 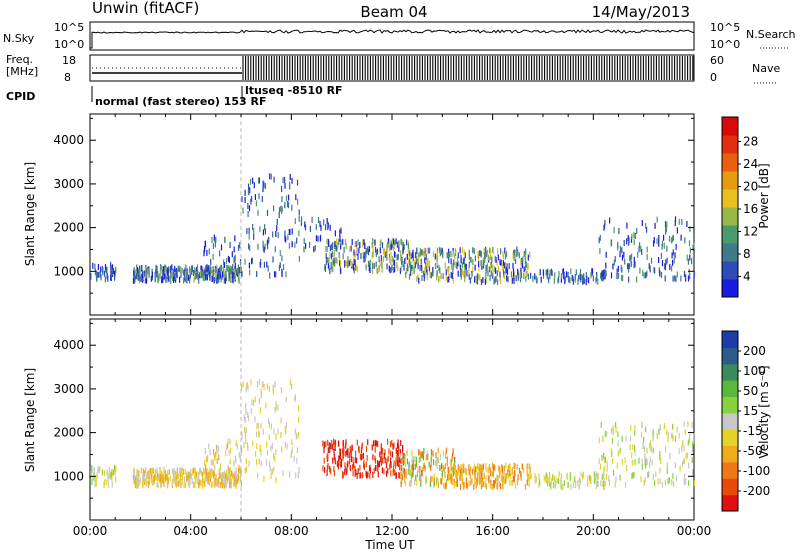 I want to click on y-tick-label: 1000, so click(x=68, y=476).